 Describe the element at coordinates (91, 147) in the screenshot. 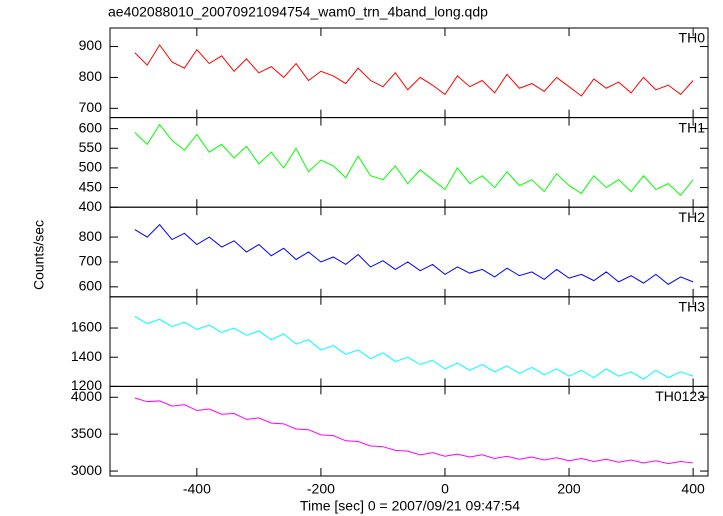

I see `y-tick-label: 550` at that location.